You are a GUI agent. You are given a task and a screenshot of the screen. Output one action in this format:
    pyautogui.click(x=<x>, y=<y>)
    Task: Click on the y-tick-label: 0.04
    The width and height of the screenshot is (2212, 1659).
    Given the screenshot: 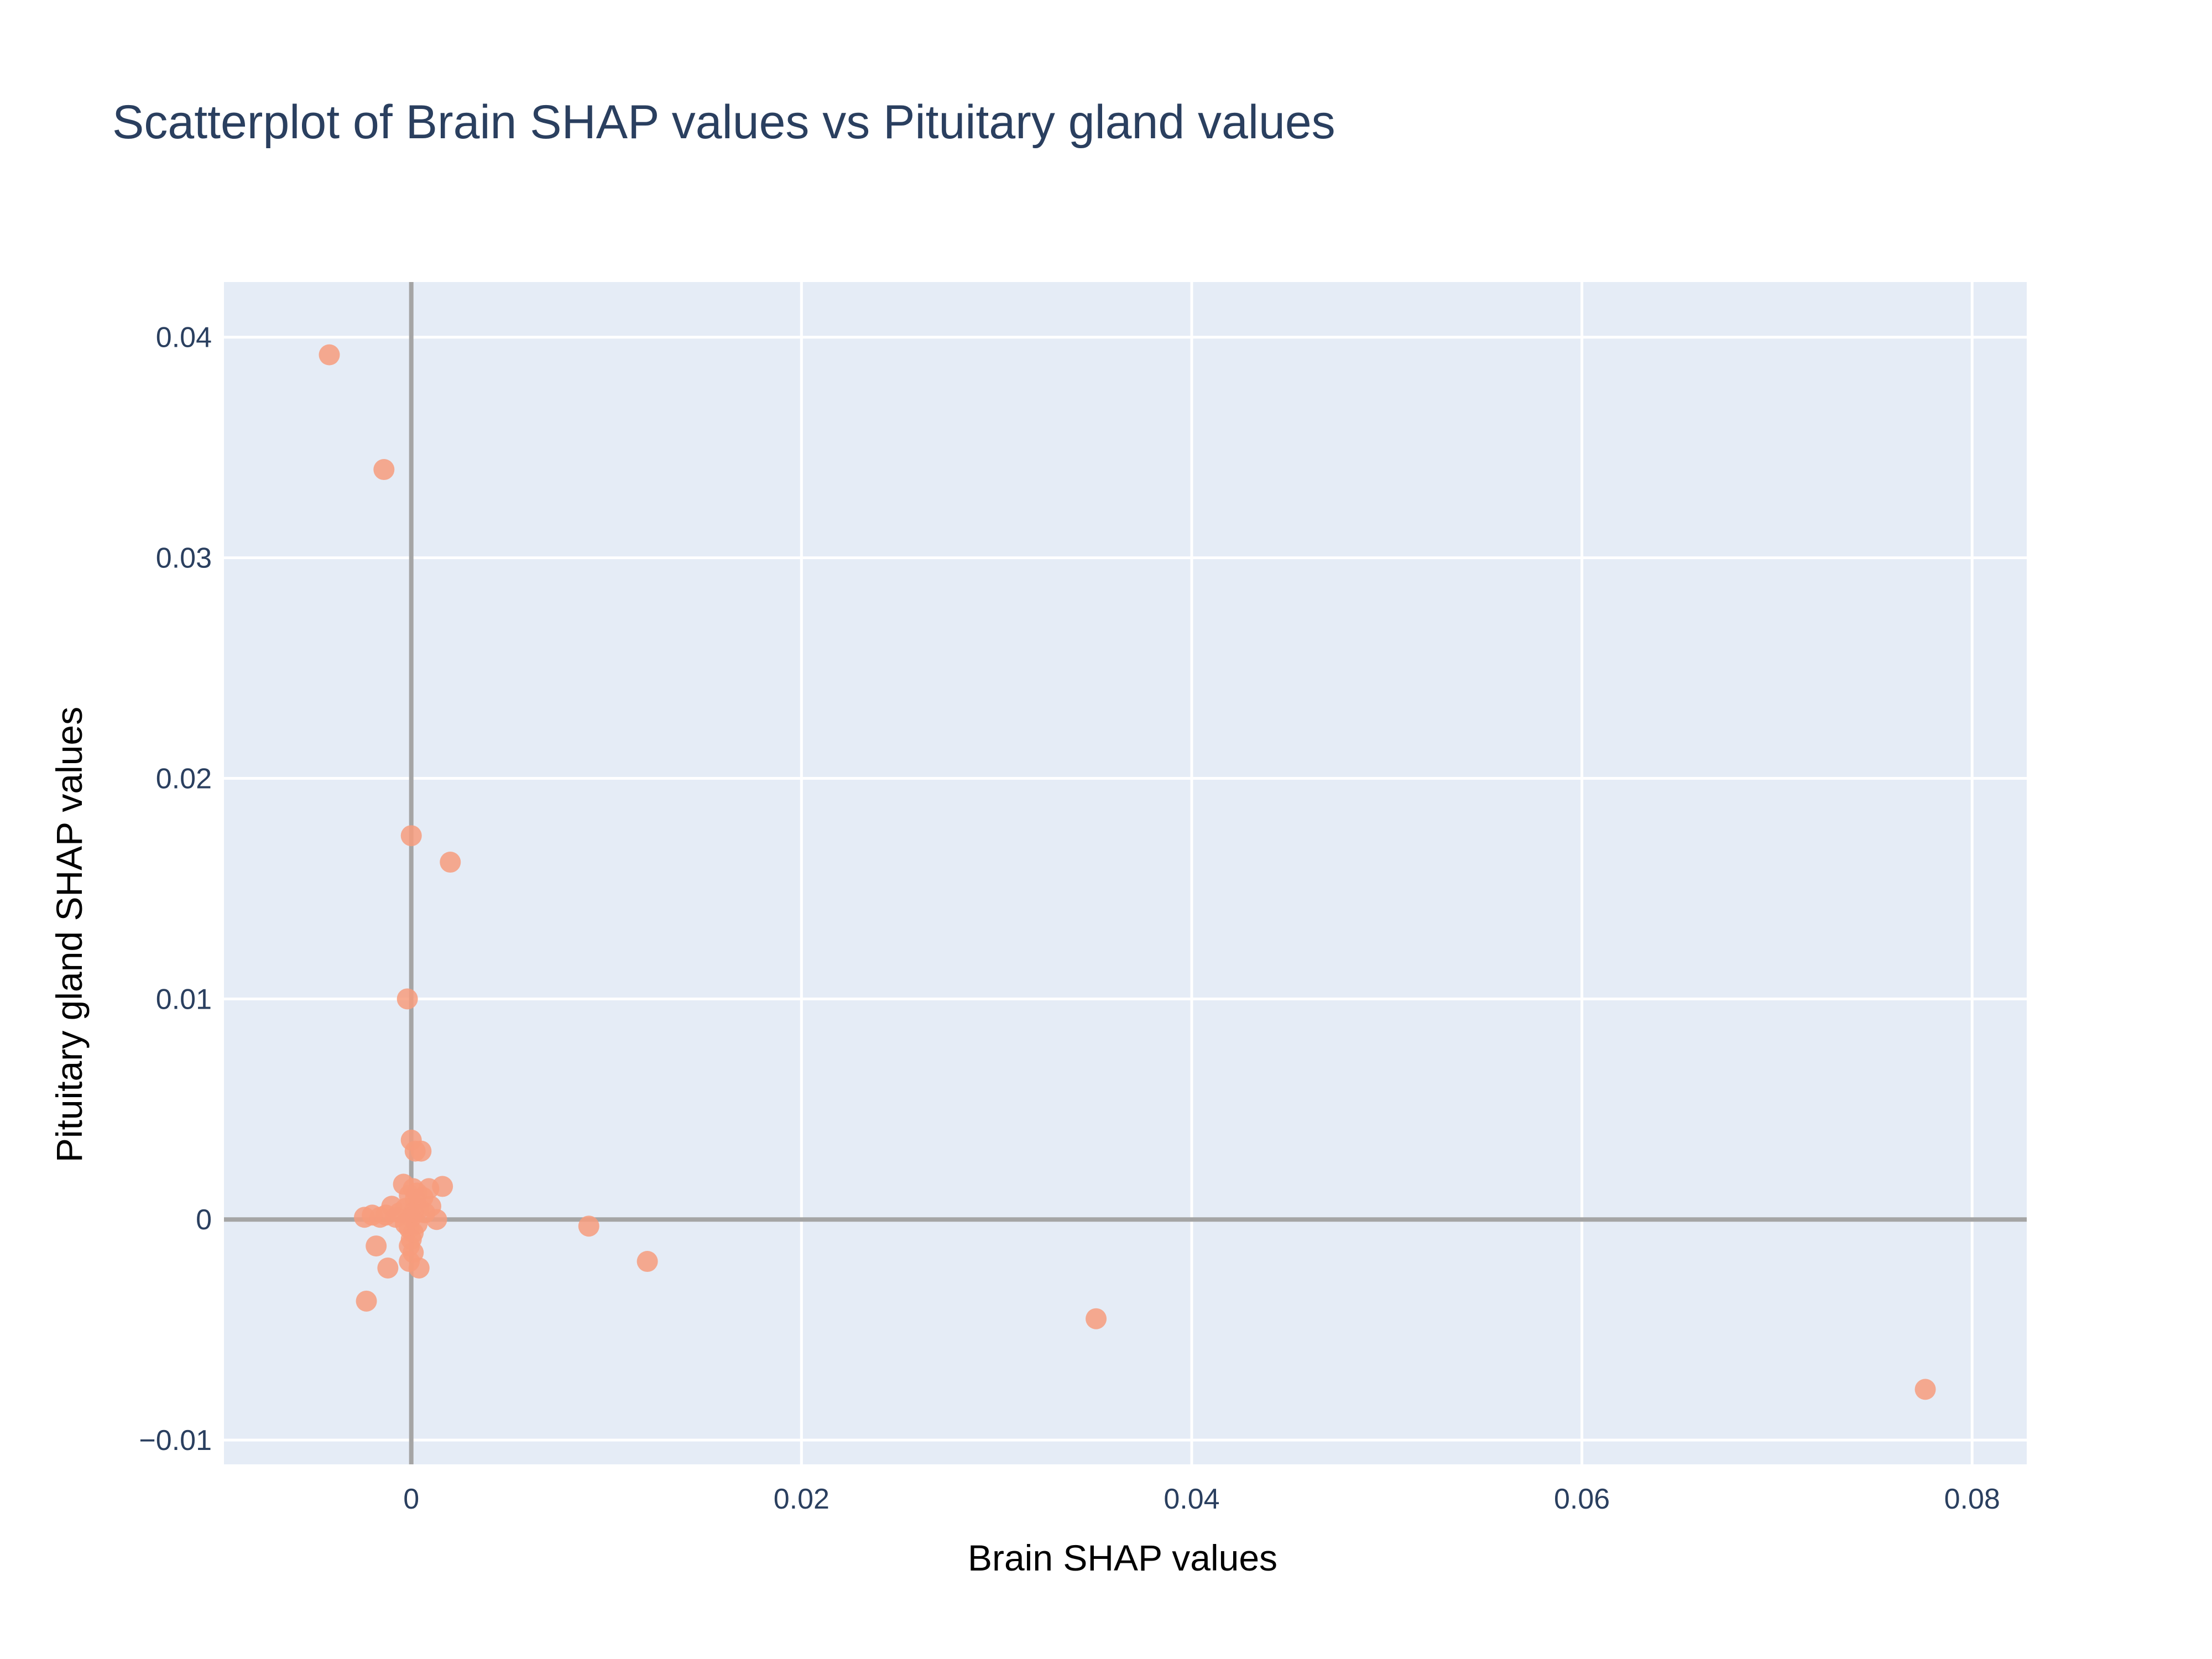 What is the action you would take?
    pyautogui.click(x=184, y=338)
    